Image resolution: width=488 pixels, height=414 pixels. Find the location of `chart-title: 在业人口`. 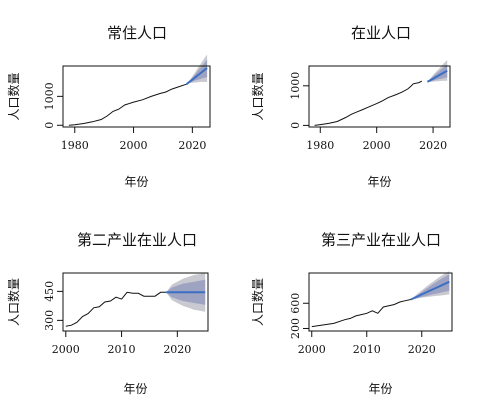

chart-title: 在业人口 is located at coordinates (381, 33).